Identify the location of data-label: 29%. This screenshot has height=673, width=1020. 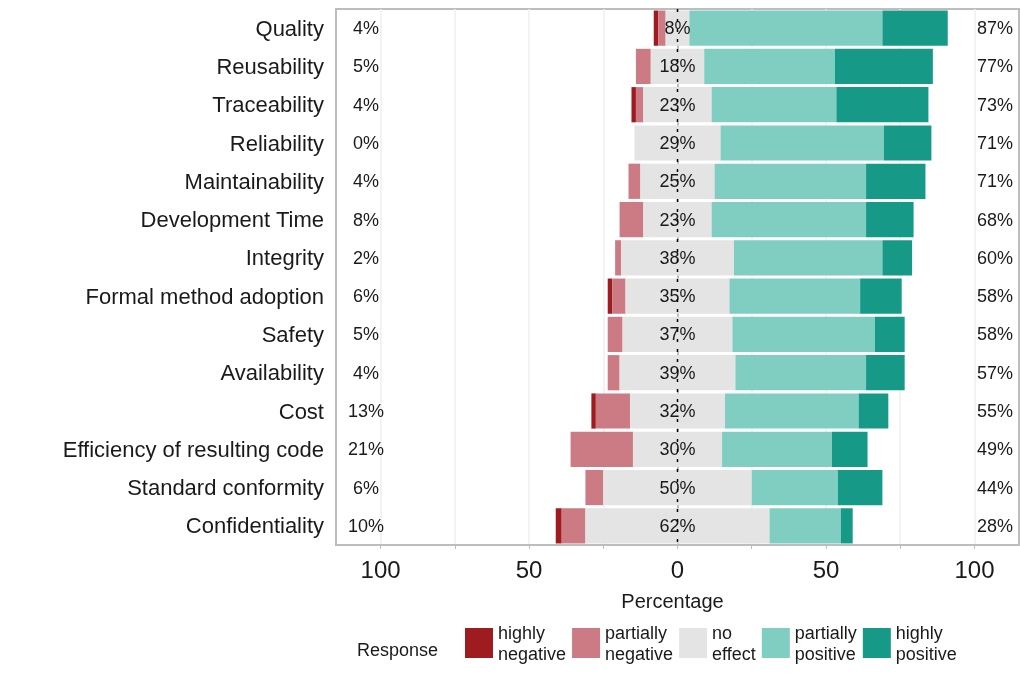
(677, 143).